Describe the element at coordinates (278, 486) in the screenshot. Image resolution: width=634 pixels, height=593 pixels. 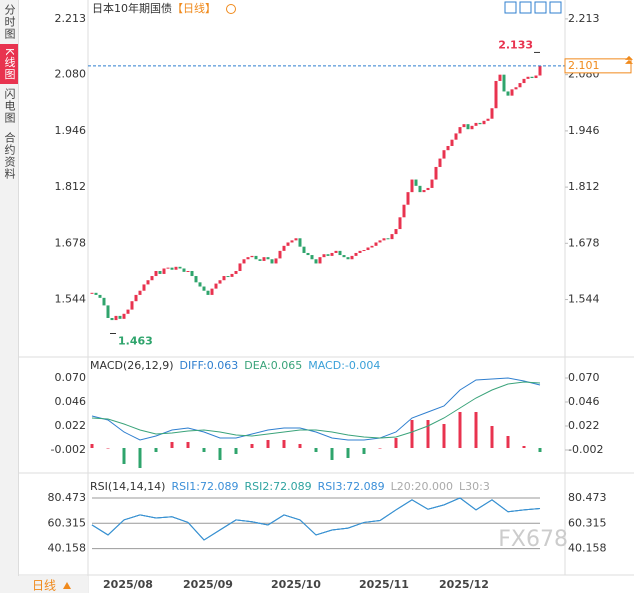
I see `legend-entry: RSI2:72.089` at that location.